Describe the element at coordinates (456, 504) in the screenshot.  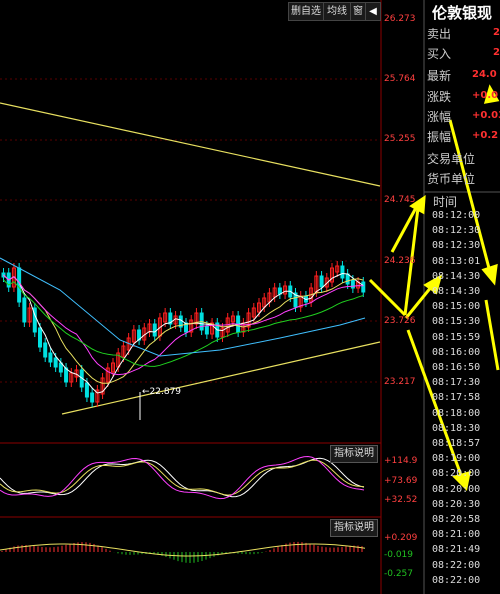
I see `tick-time: 08:20:30` at that location.